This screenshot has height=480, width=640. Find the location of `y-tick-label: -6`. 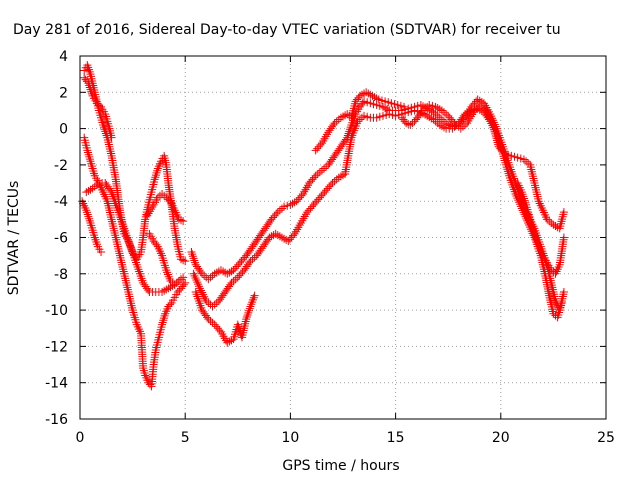

y-tick-label: -6 is located at coordinates (61, 239).